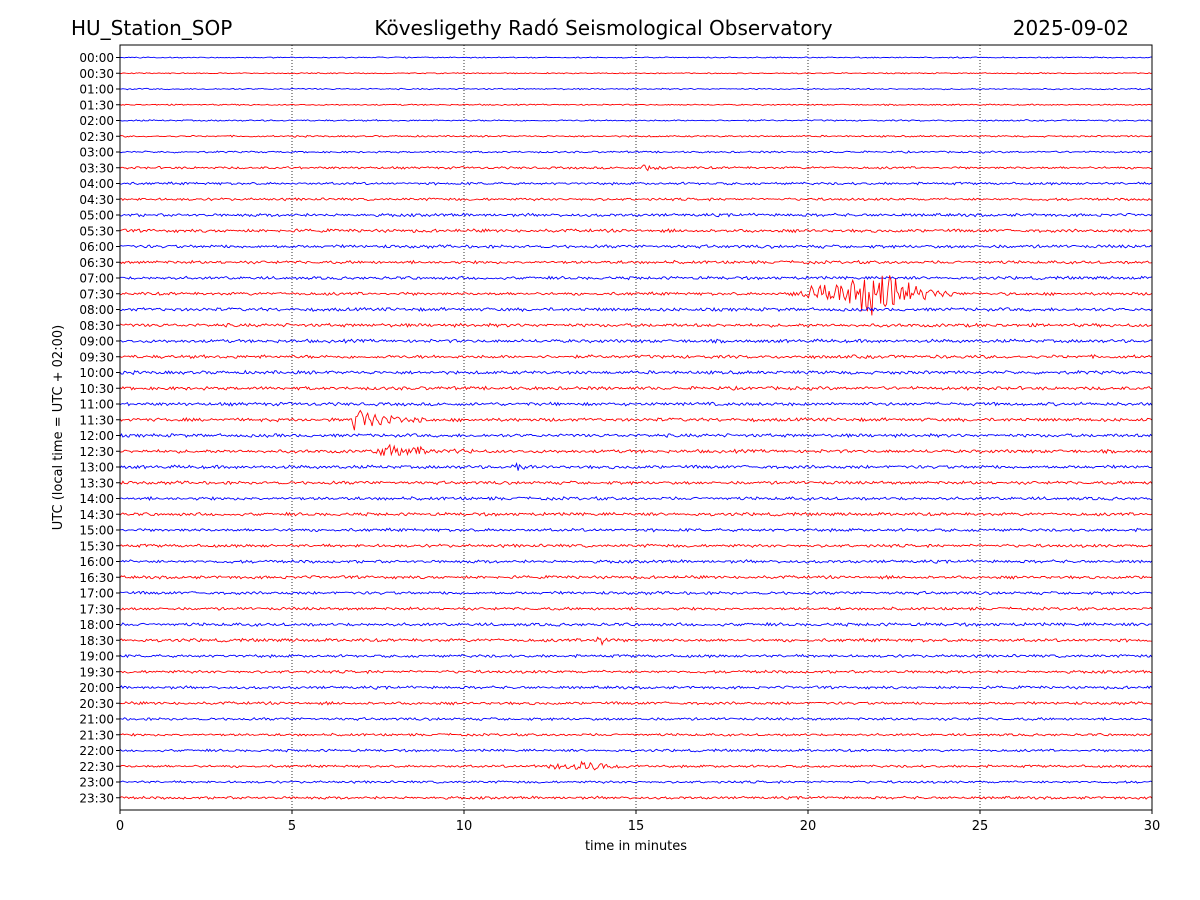 This screenshot has height=900, width=1200. What do you see at coordinates (96, 121) in the screenshot?
I see `y-tick-label-0200: 02:00` at bounding box center [96, 121].